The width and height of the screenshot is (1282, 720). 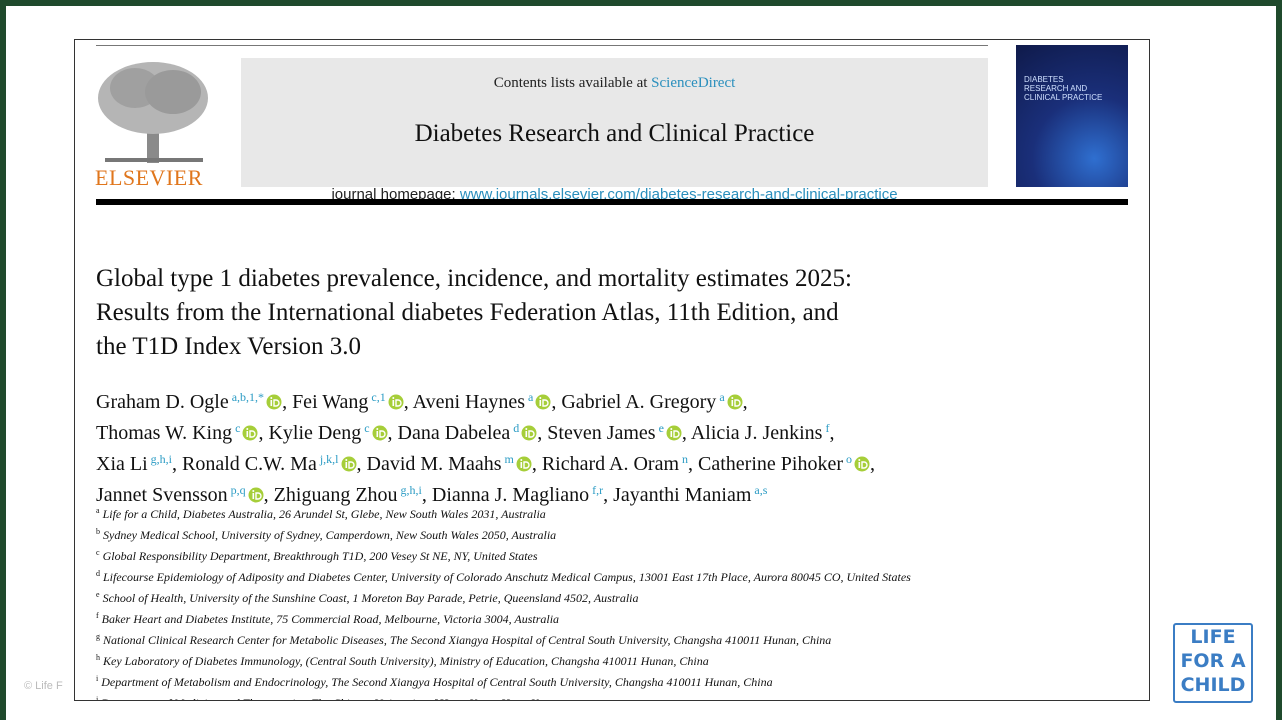 I want to click on author-name: Dianna J. Magliano, so click(x=510, y=495).